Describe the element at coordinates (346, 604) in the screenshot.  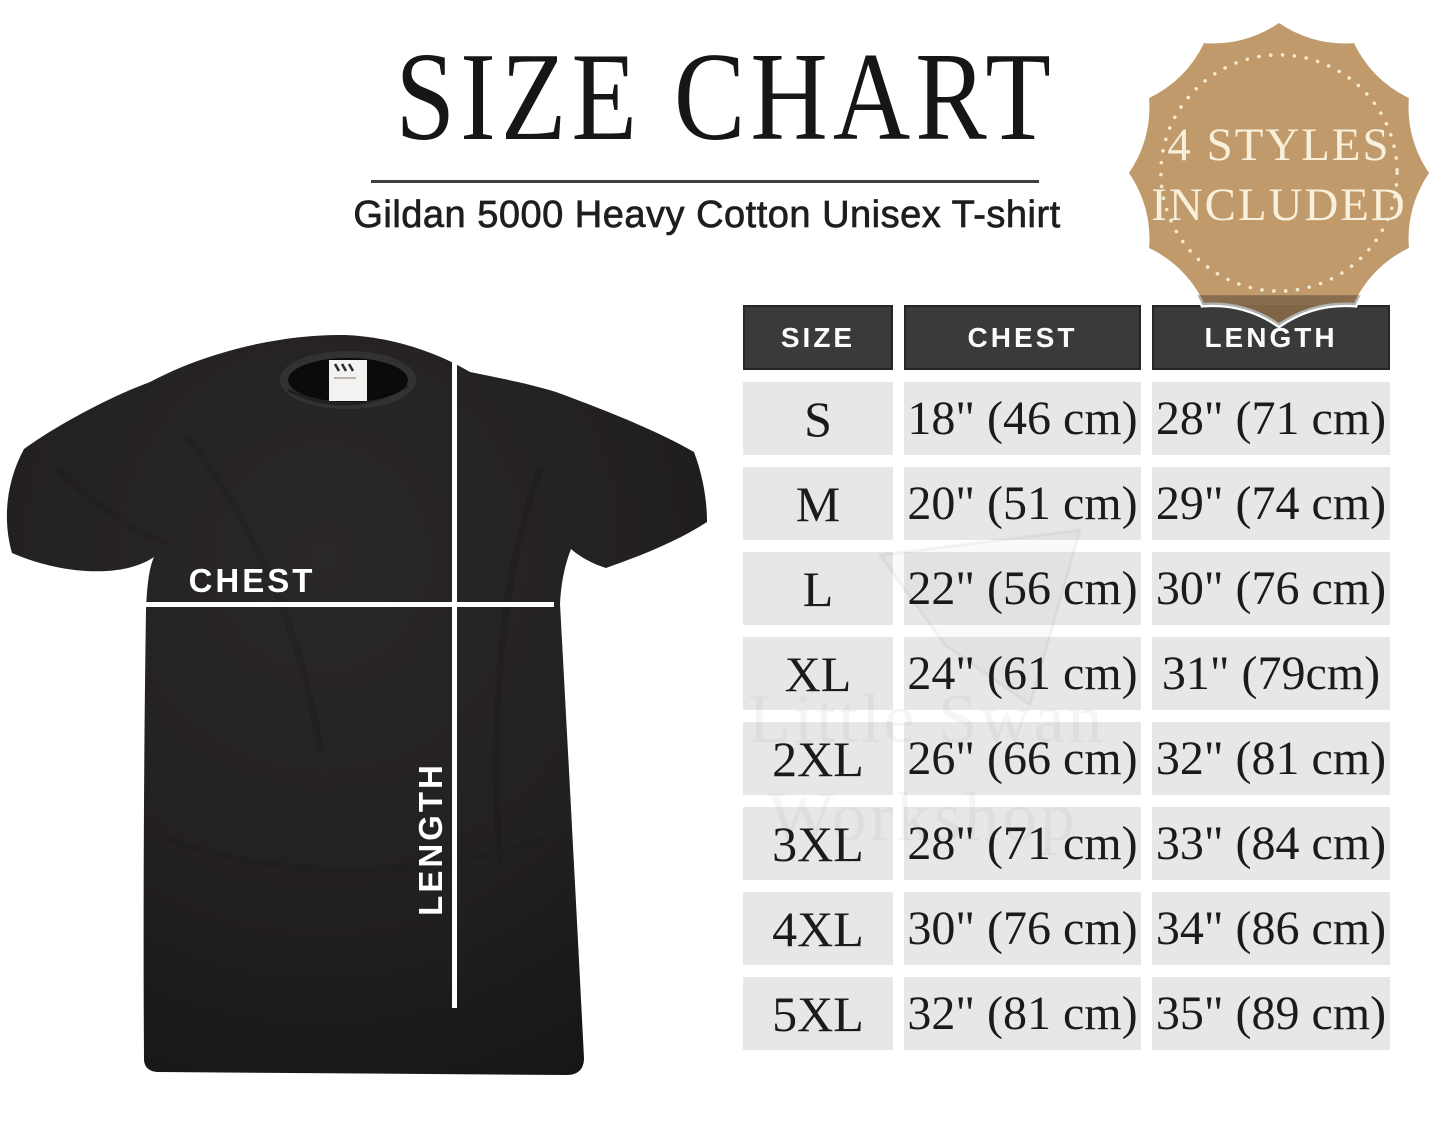
I see `chest-measure-line` at that location.